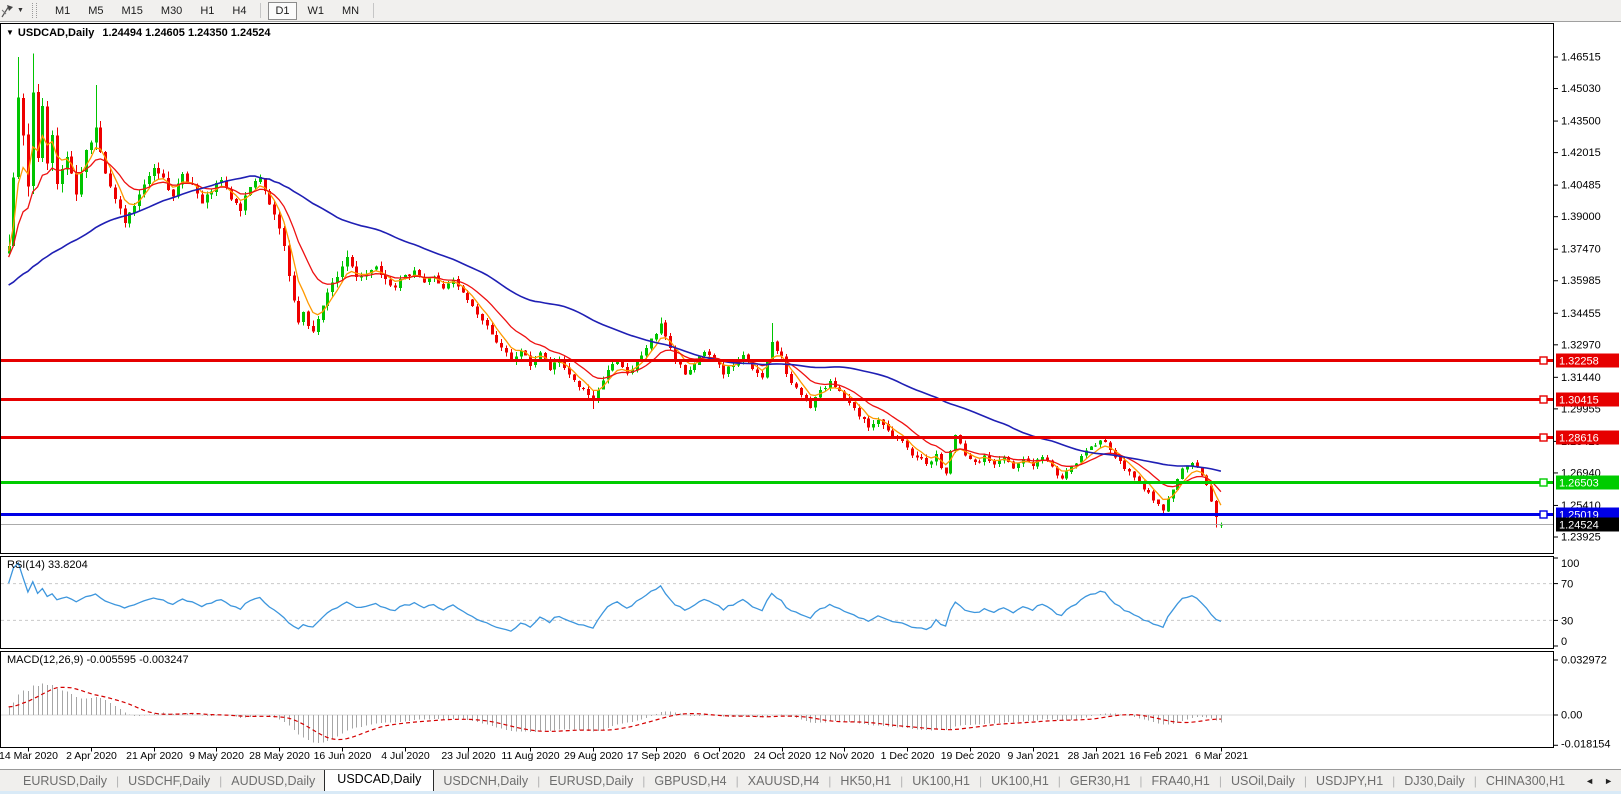 The height and width of the screenshot is (794, 1621). I want to click on chart-symbol-label: USDCAD,Daily, so click(56, 33).